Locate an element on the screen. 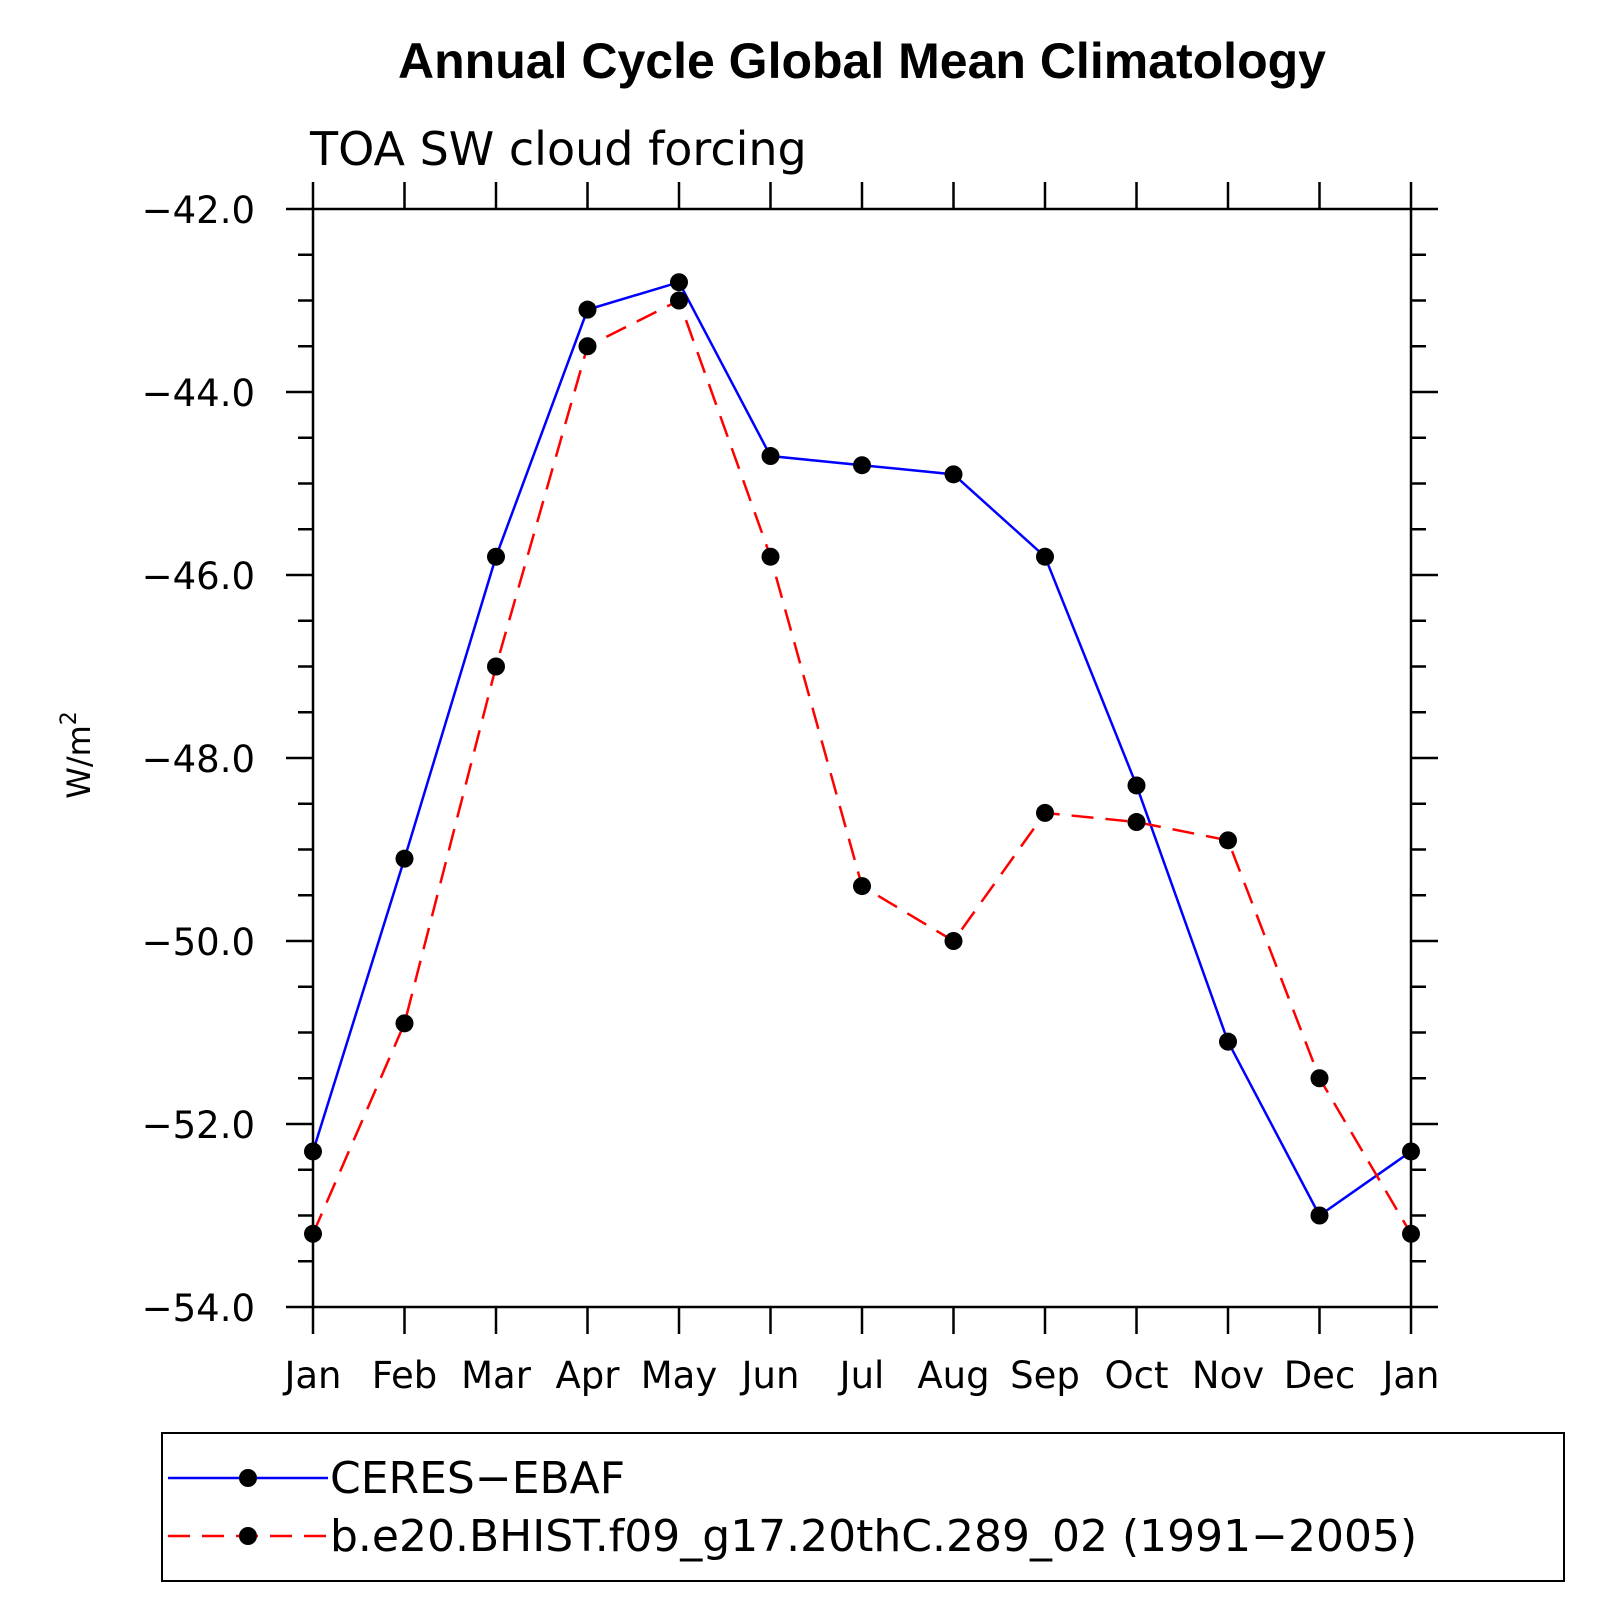 The height and width of the screenshot is (1608, 1608). x-tick-label: Nov is located at coordinates (1228, 1375).